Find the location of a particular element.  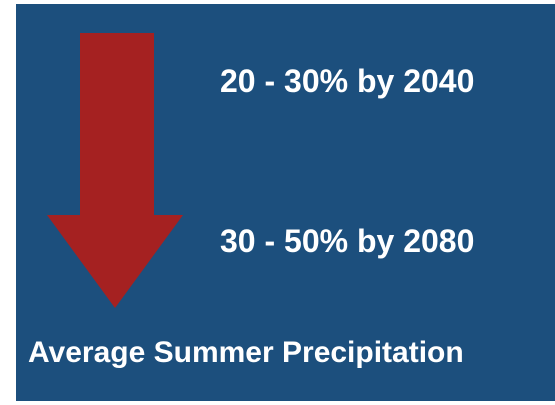

caption: Average Summer Precipitation is located at coordinates (246, 352).